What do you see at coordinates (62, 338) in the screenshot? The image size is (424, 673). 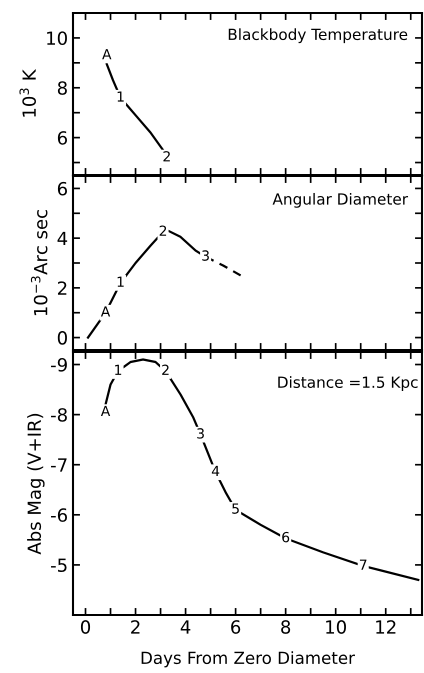 I see `y-tick-label: 0` at bounding box center [62, 338].